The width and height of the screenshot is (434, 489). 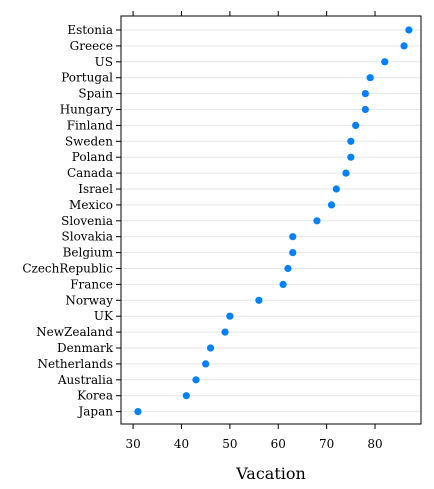 What do you see at coordinates (283, 284) in the screenshot?
I see `data-point-france` at bounding box center [283, 284].